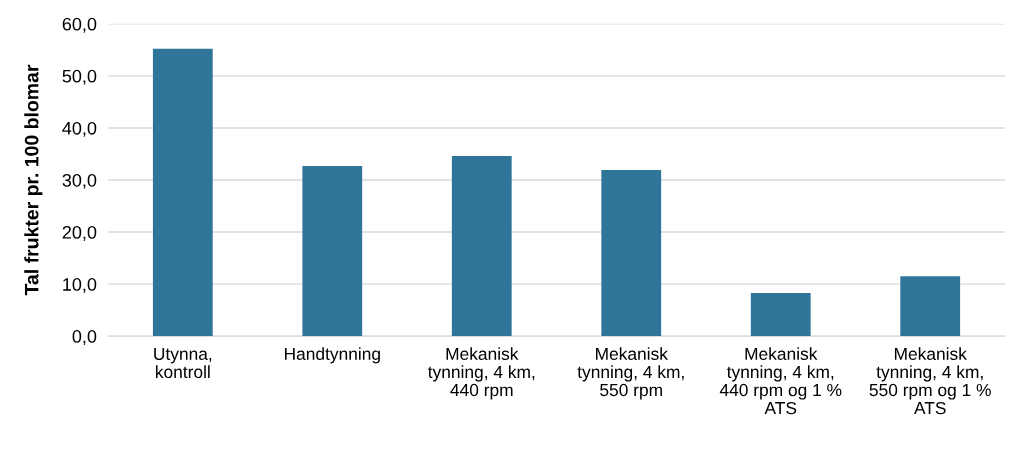 This screenshot has width=1010, height=450. Describe the element at coordinates (33, 180) in the screenshot. I see `y-axis-title: Tal frukter pr. 100 blomar` at that location.